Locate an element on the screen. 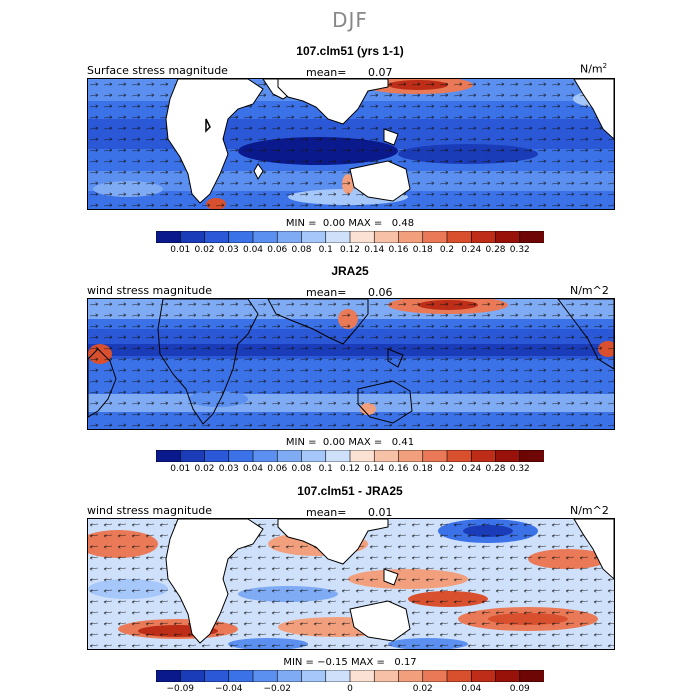 This screenshot has width=700, height=700. colorbar-ticks-diff: −0.09 −0.04 −0.02 0 0.02 0.04 0.09 is located at coordinates (350, 690).